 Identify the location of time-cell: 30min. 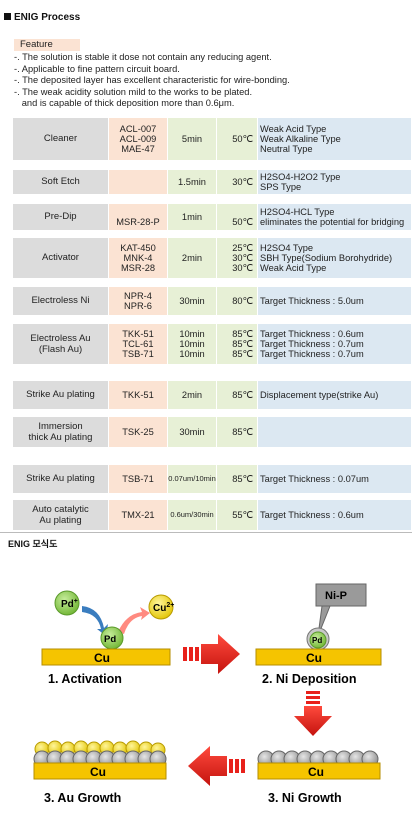
(192, 432).